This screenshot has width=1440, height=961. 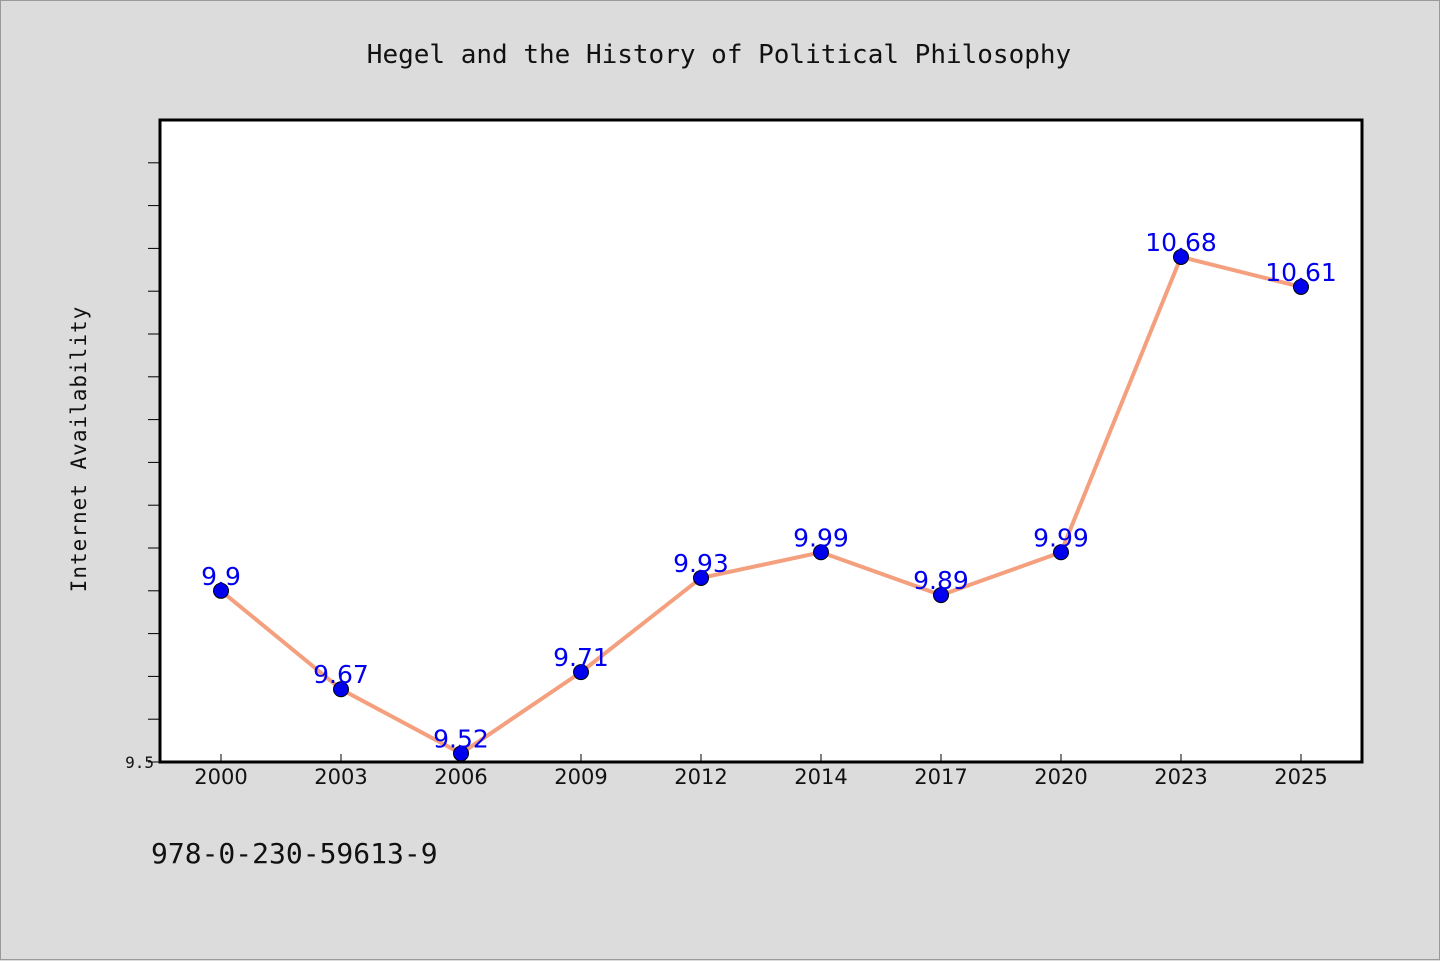 What do you see at coordinates (761, 771) in the screenshot?
I see `x-axis-ticks: 2000 2003 2006 2009 2012 2014 2017 2020 2023 2025` at bounding box center [761, 771].